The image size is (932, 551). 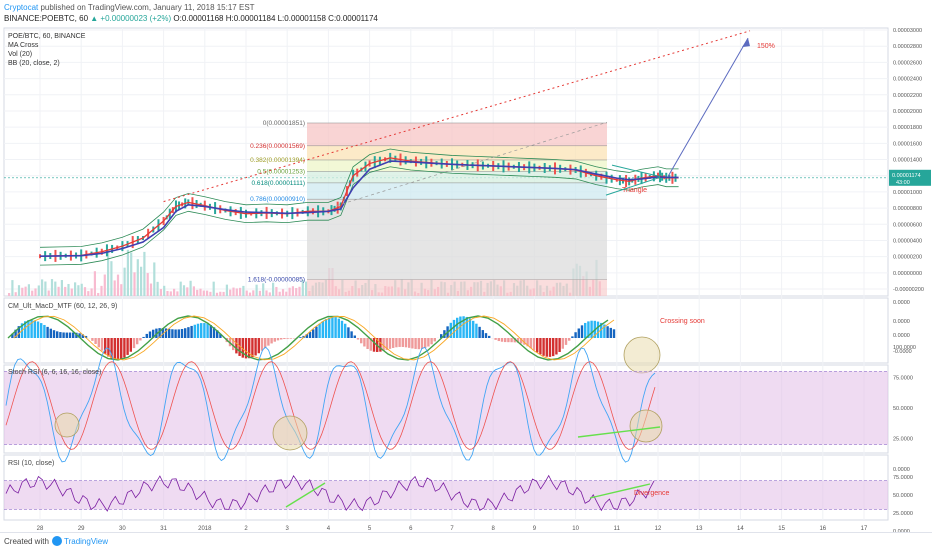 What do you see at coordinates (46, 18) in the screenshot?
I see `symbol-label: BINANCE:POEBTC, 60` at bounding box center [46, 18].